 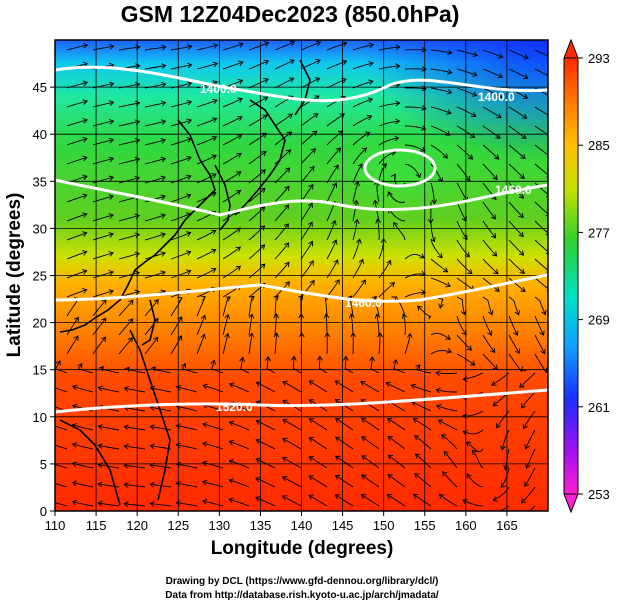 What do you see at coordinates (150, 415) in the screenshot?
I see `philippines-coast` at bounding box center [150, 415].